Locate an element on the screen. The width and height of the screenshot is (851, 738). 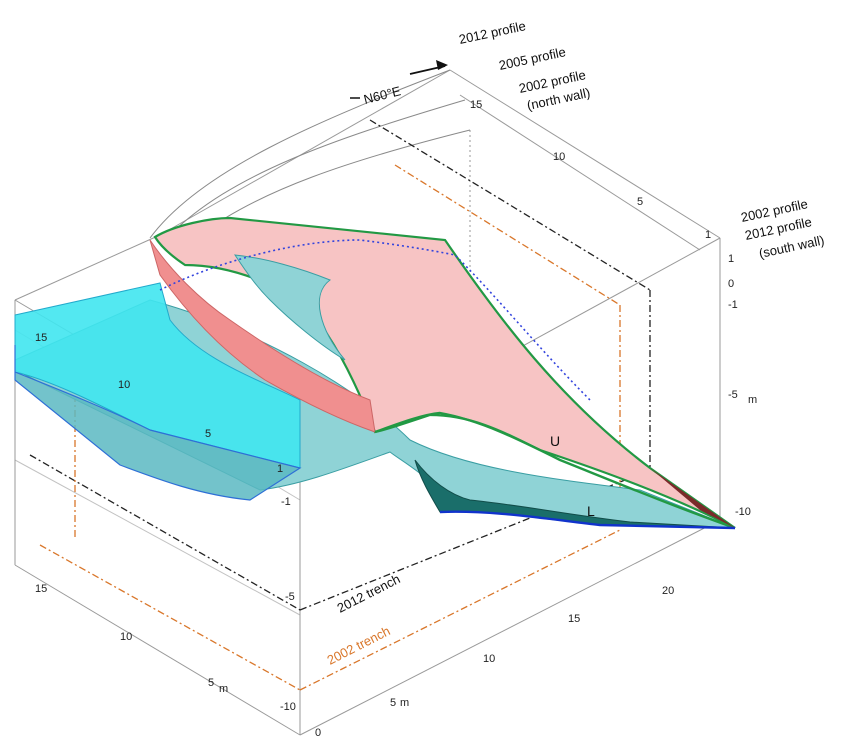
top-back-inner-edge is located at coordinates (580, 172).